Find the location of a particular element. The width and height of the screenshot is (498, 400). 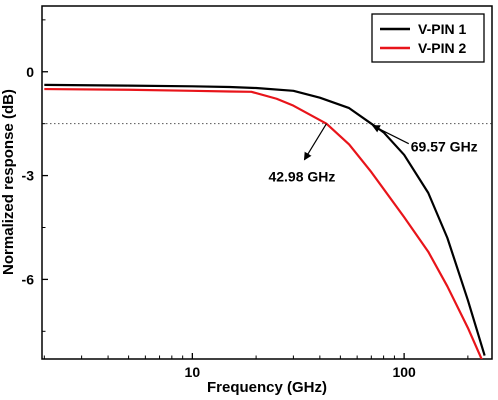

y-tick-label: 0 is located at coordinates (30, 72).